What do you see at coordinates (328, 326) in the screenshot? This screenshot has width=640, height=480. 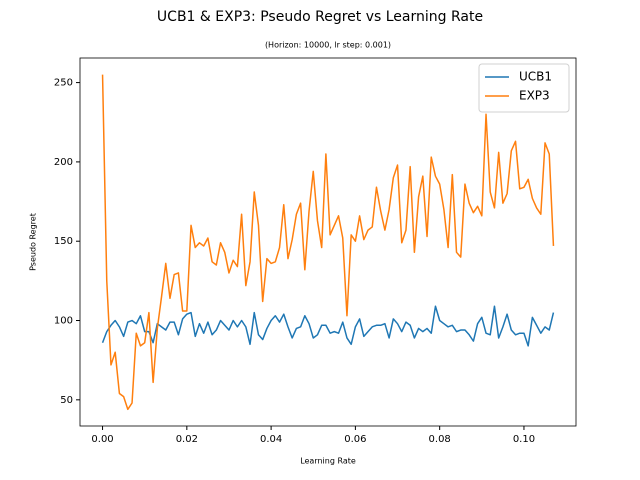 I see `data-line` at bounding box center [328, 326].